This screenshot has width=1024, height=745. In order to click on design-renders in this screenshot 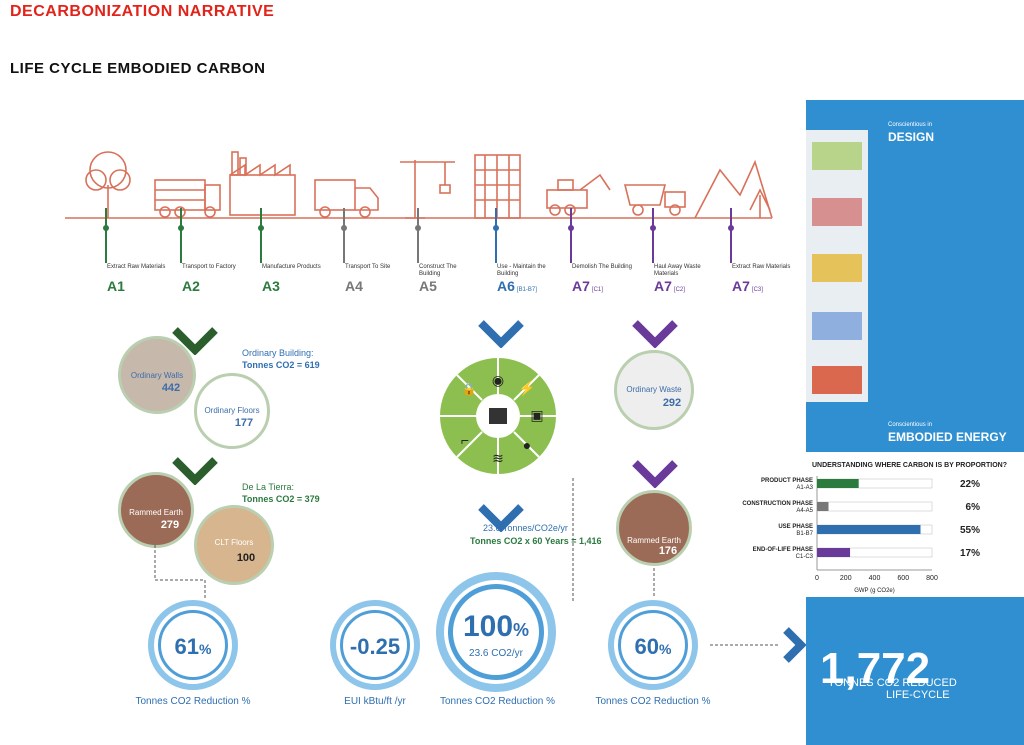, I will do `click(837, 266)`.